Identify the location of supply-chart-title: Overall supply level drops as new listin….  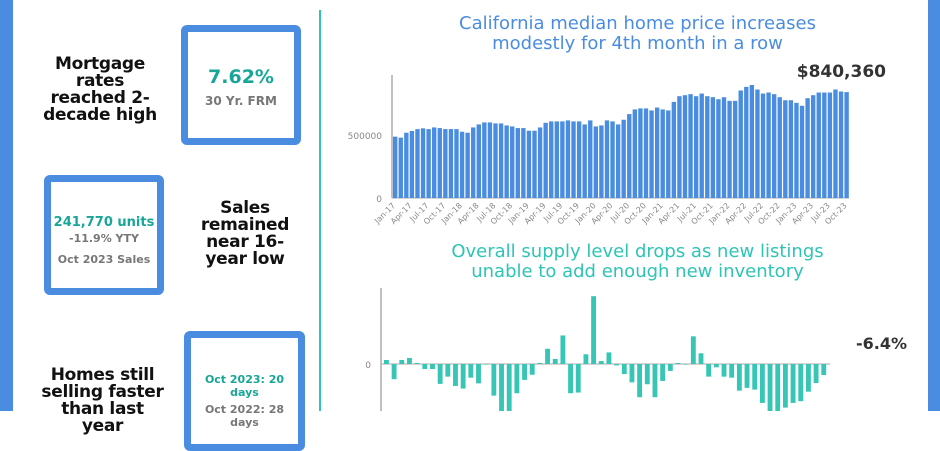
(637, 261).